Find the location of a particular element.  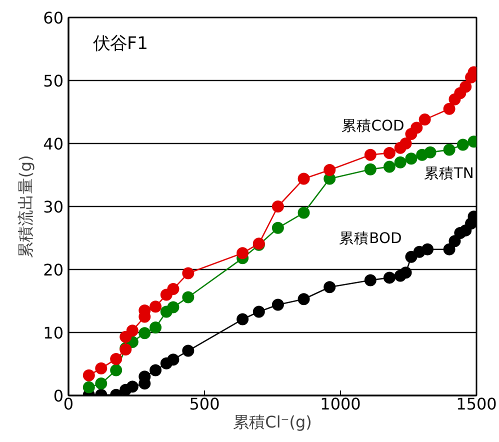

x-axis-title: 累積Cl⁻(g) is located at coordinates (272, 422).